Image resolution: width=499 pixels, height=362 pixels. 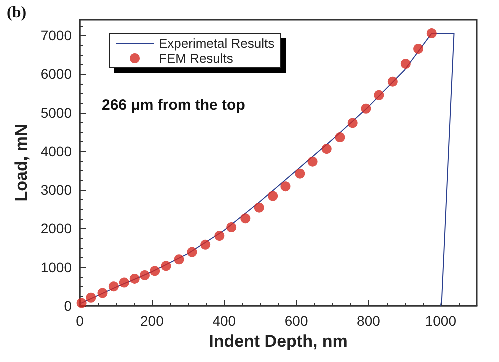 What do you see at coordinates (196, 58) in the screenshot?
I see `legend-label: FEM Results` at bounding box center [196, 58].